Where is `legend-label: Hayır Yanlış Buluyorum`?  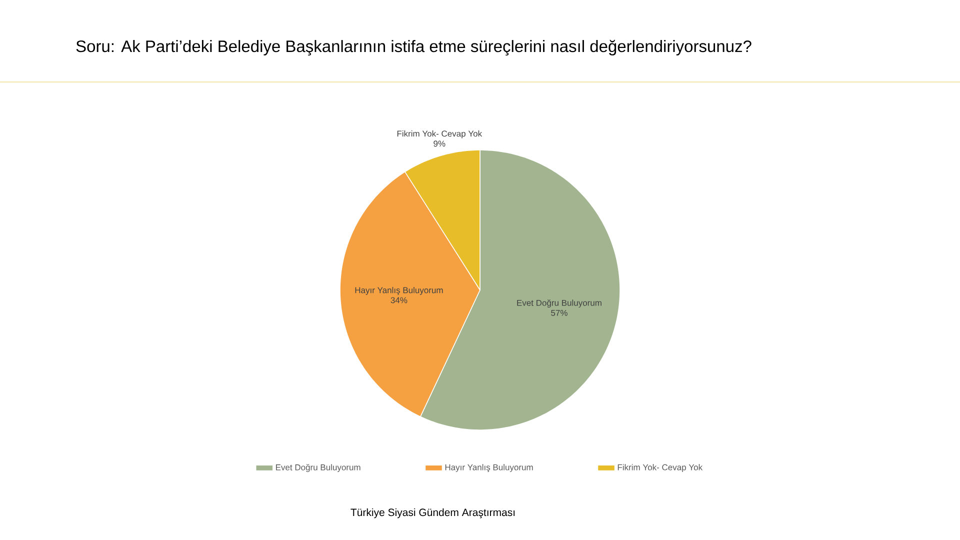
legend-label: Hayır Yanlış Buluyorum is located at coordinates (489, 468).